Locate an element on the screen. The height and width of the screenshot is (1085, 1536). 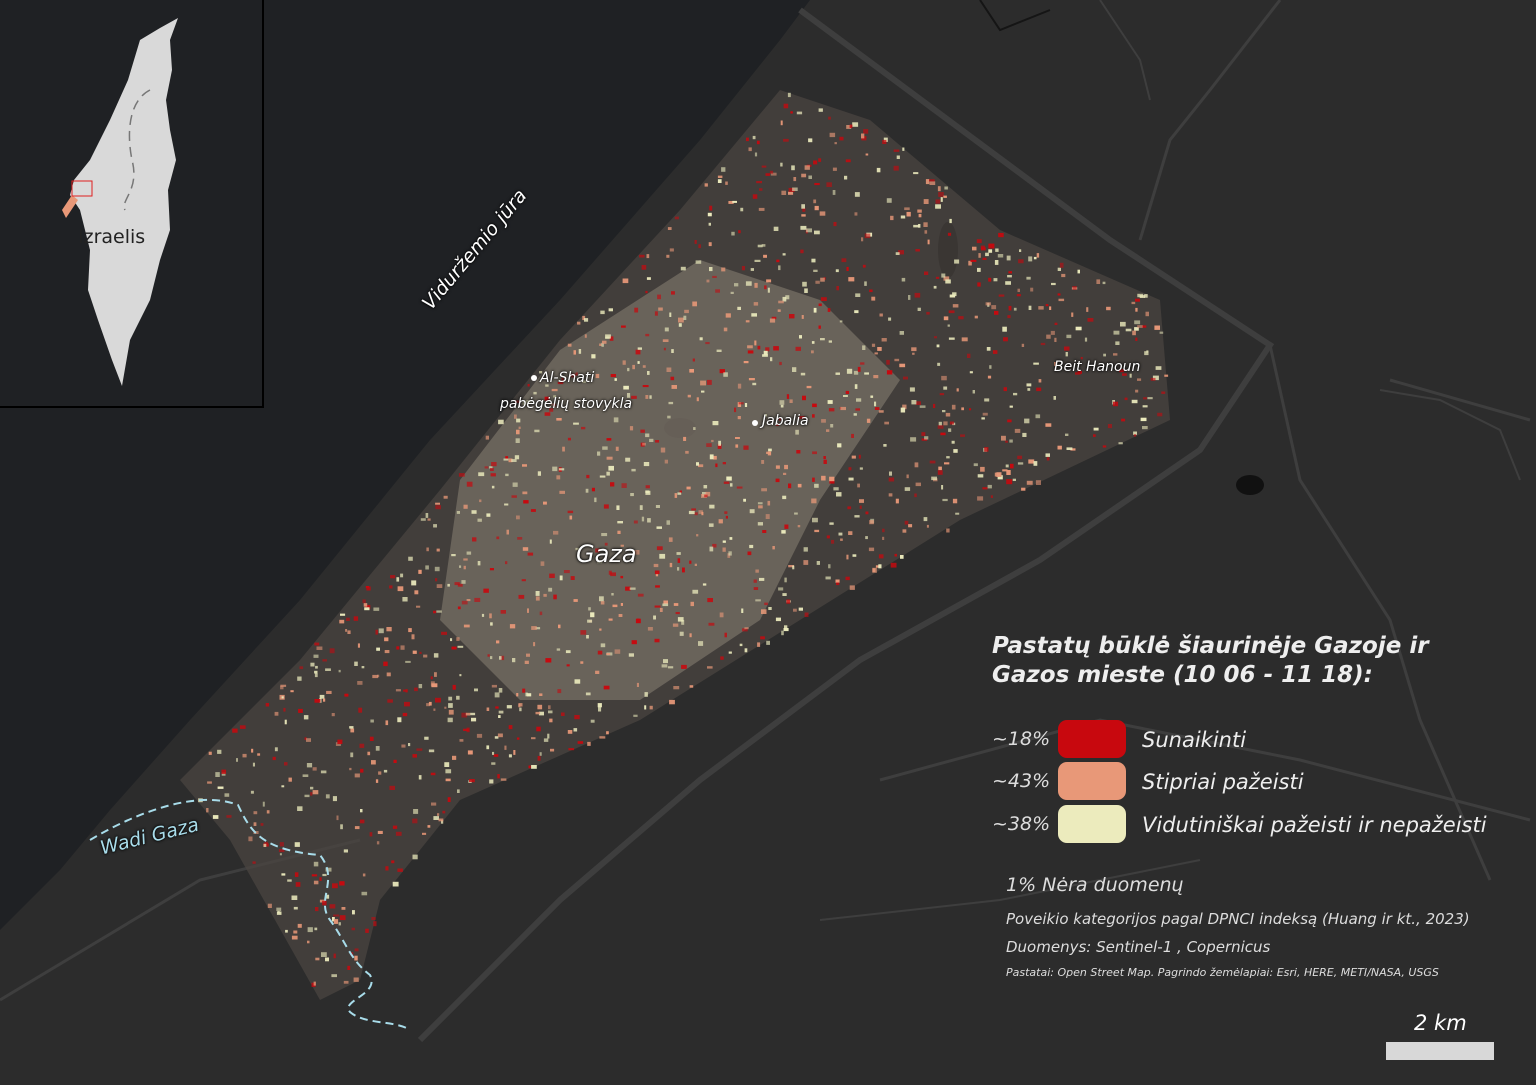
jabalia-label: Jabalia is located at coordinates (785, 421).